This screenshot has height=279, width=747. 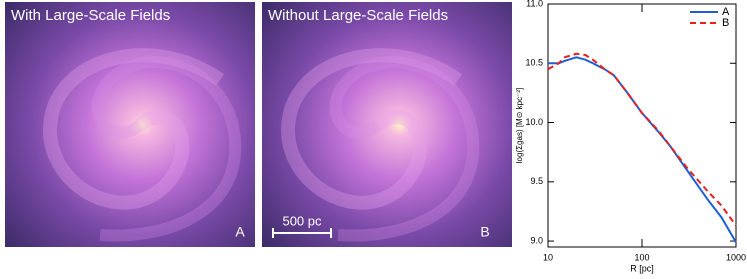 What do you see at coordinates (534, 63) in the screenshot?
I see `y-tick-label: 10.5` at bounding box center [534, 63].